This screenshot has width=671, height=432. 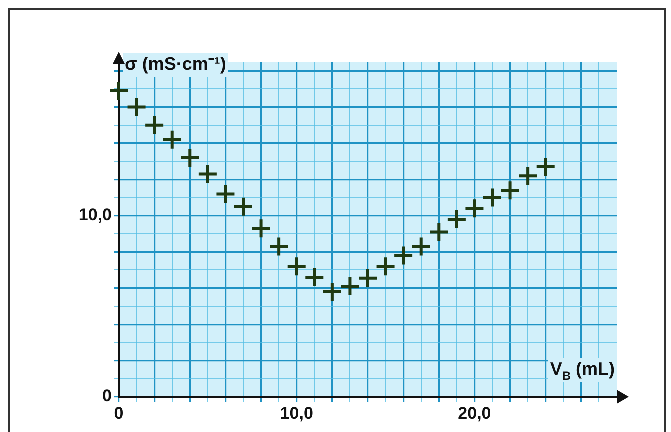 What do you see at coordinates (119, 413) in the screenshot?
I see `x-tick-label: 0` at bounding box center [119, 413].